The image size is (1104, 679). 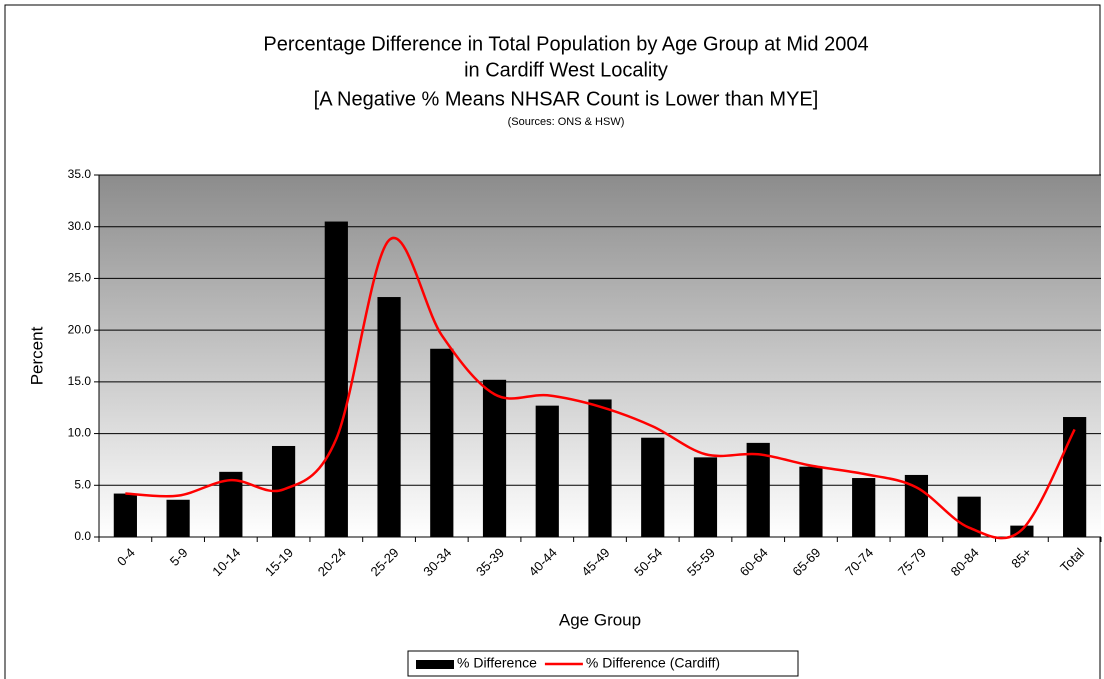 What do you see at coordinates (965, 562) in the screenshot?
I see `x-tick-label: 80-84` at bounding box center [965, 562].